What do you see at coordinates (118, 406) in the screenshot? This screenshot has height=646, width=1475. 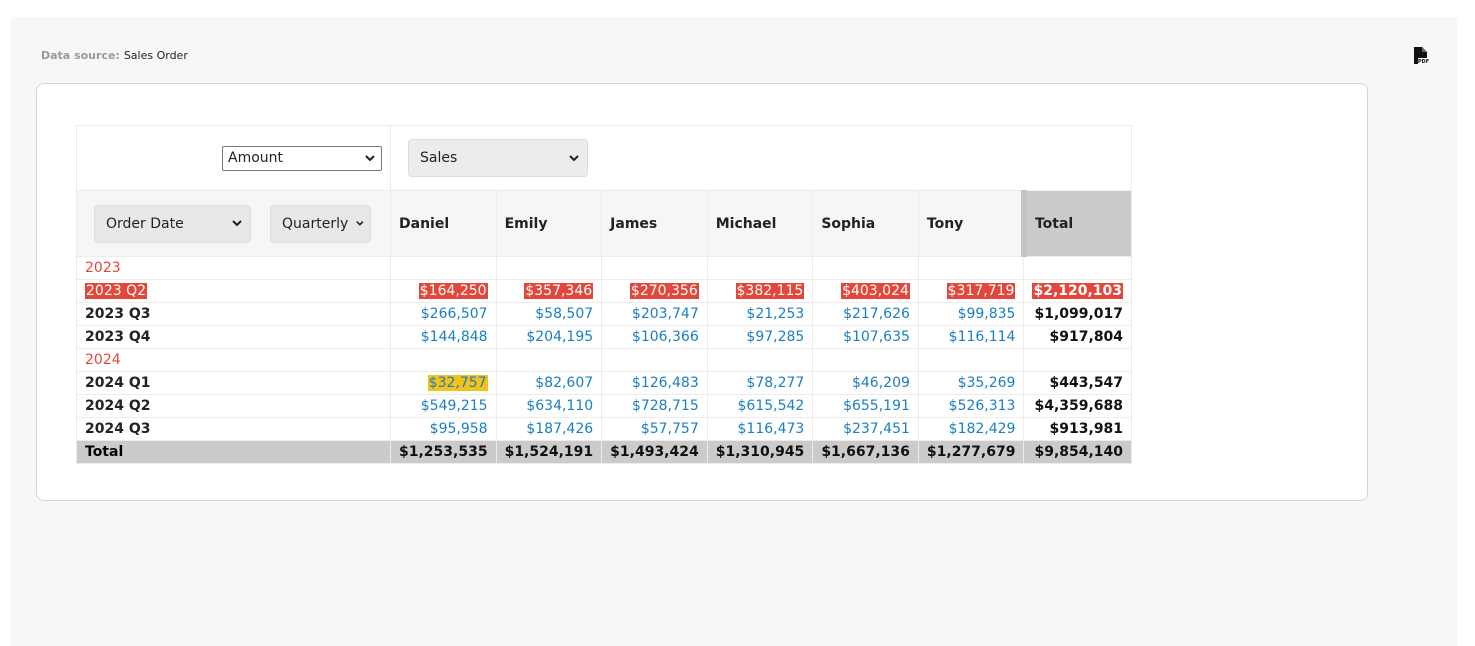 I see `row-label-text: 2024 Q2` at bounding box center [118, 406].